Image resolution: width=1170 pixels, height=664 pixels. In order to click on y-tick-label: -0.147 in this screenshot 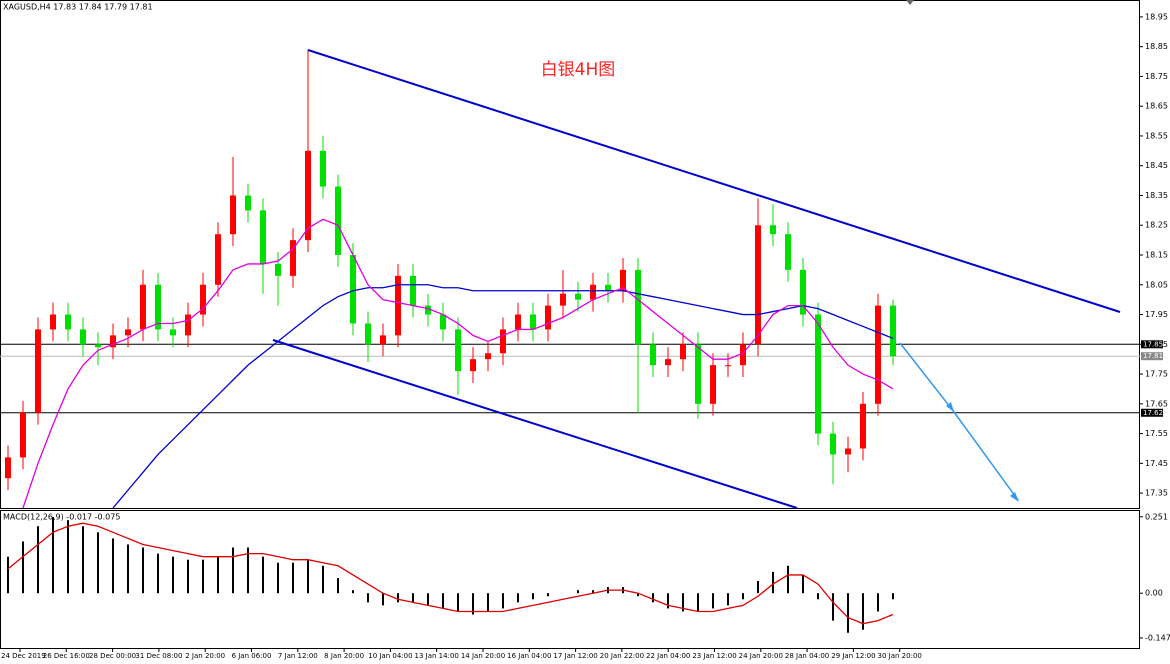, I will do `click(1157, 637)`.